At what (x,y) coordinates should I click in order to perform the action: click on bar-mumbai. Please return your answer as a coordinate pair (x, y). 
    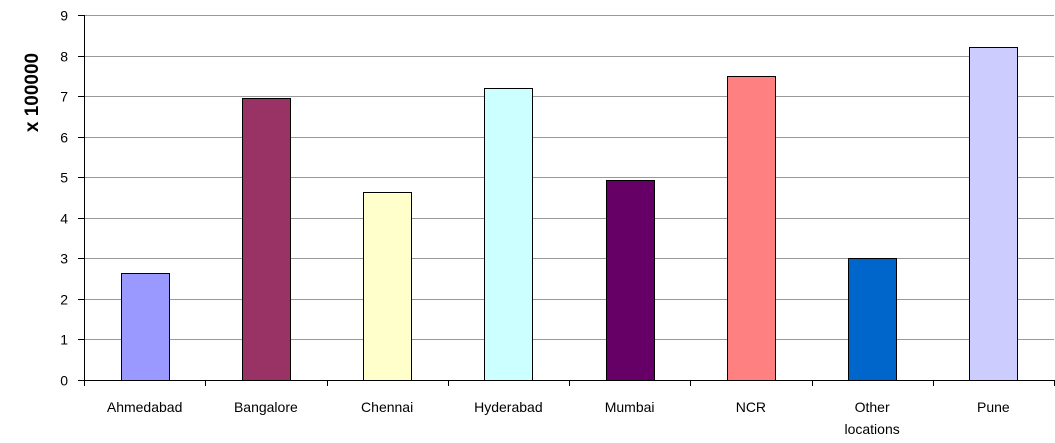
    Looking at the image, I should click on (630, 280).